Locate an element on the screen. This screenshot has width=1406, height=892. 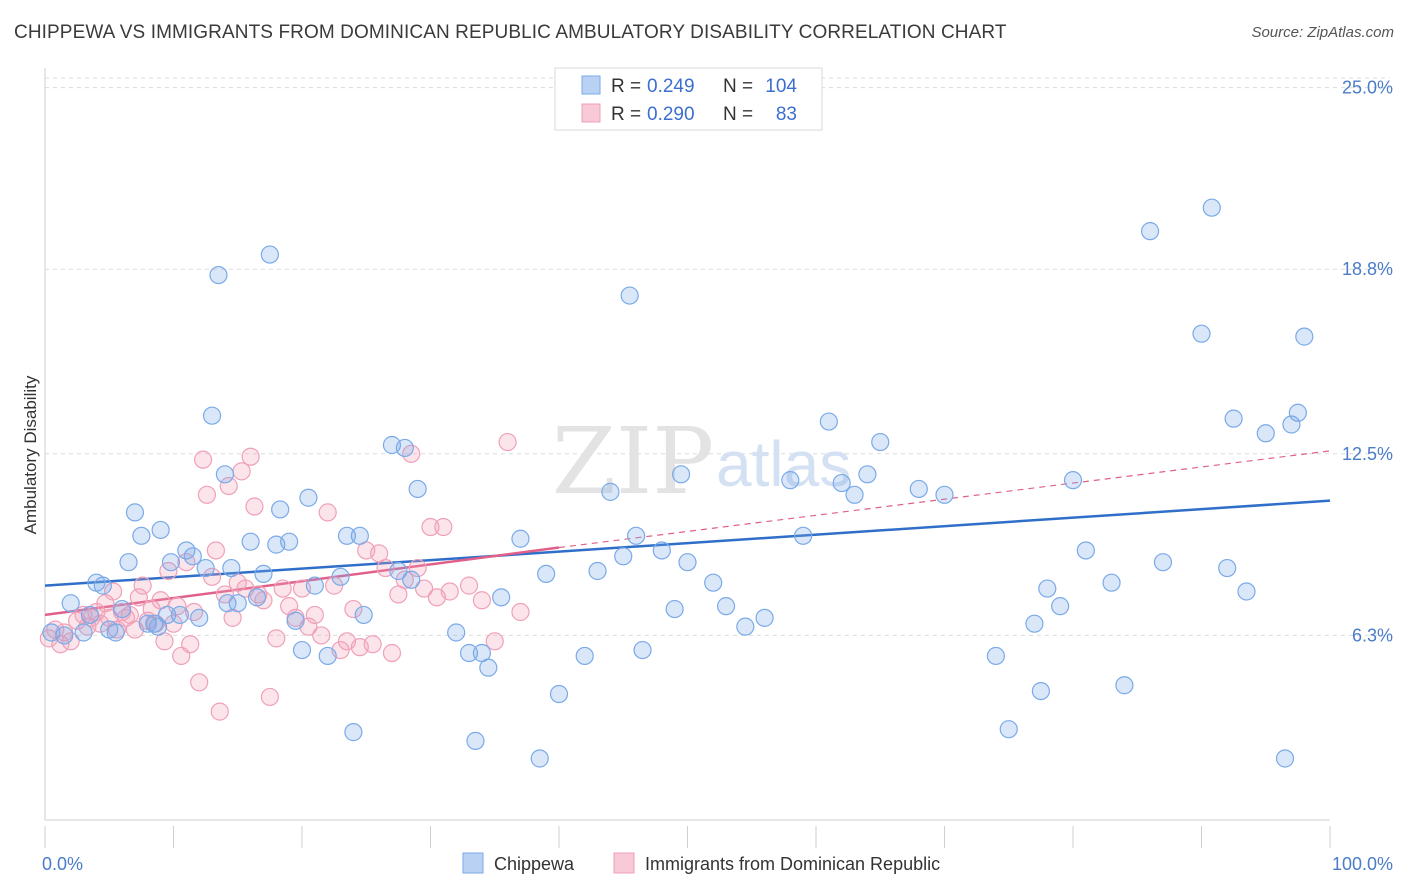
x-tick-label-min: 0.0% is located at coordinates (62, 864).